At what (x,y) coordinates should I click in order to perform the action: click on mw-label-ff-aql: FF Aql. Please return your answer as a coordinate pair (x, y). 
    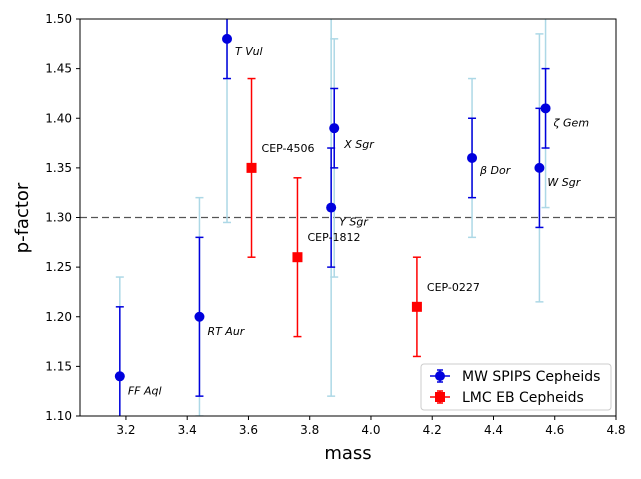
    Looking at the image, I should click on (145, 390).